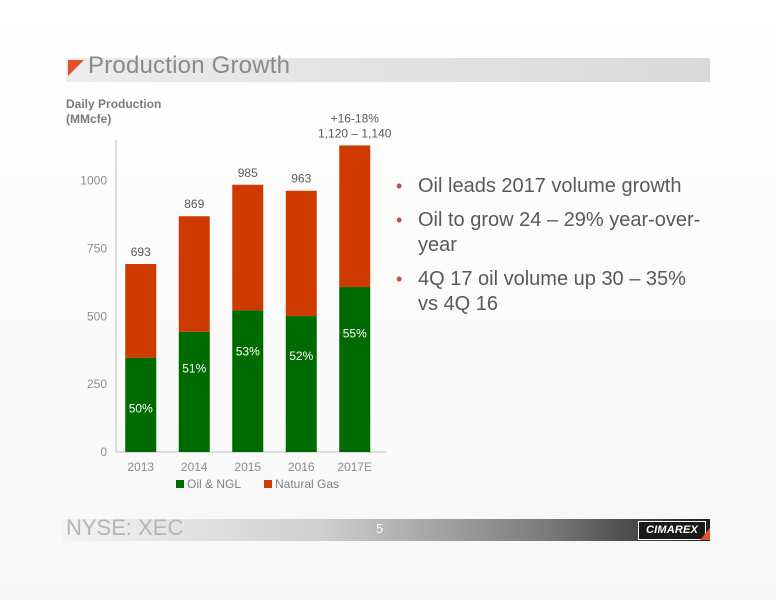  What do you see at coordinates (97, 384) in the screenshot?
I see `y-tick-label: 250` at bounding box center [97, 384].